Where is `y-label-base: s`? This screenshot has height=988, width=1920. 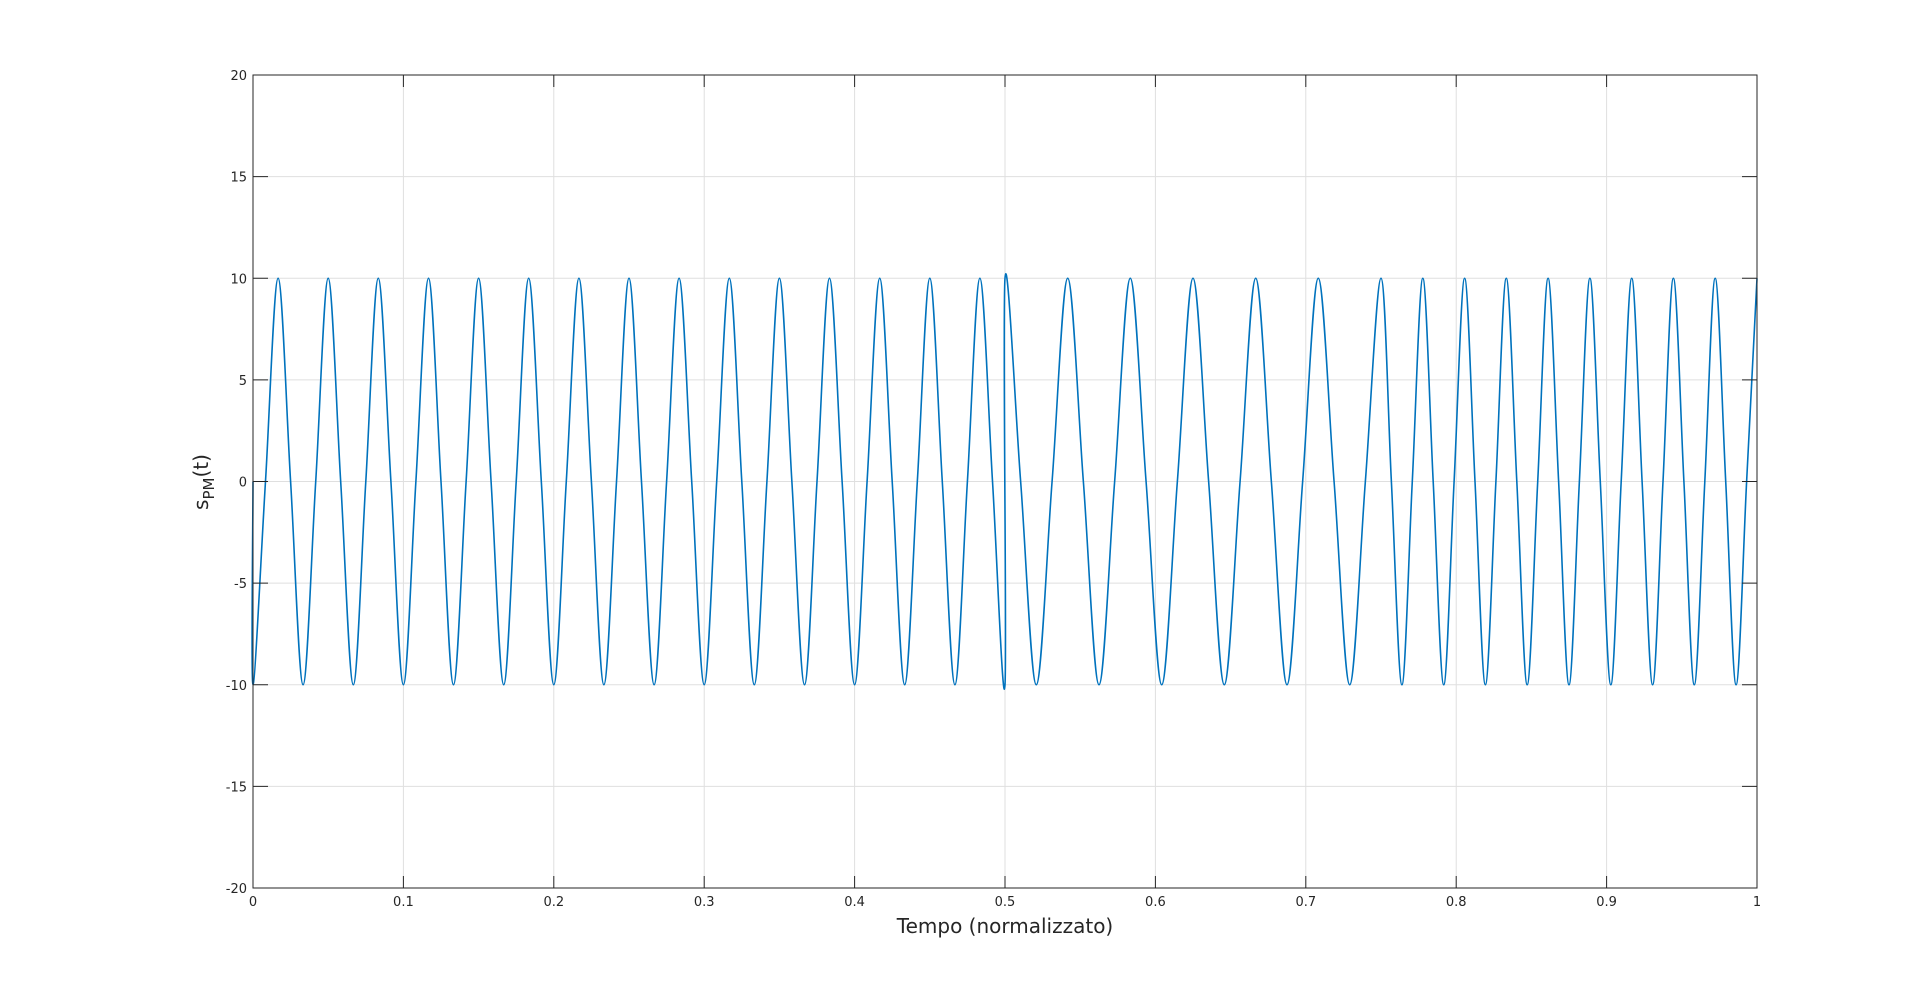 y-label-base: s is located at coordinates (201, 505).